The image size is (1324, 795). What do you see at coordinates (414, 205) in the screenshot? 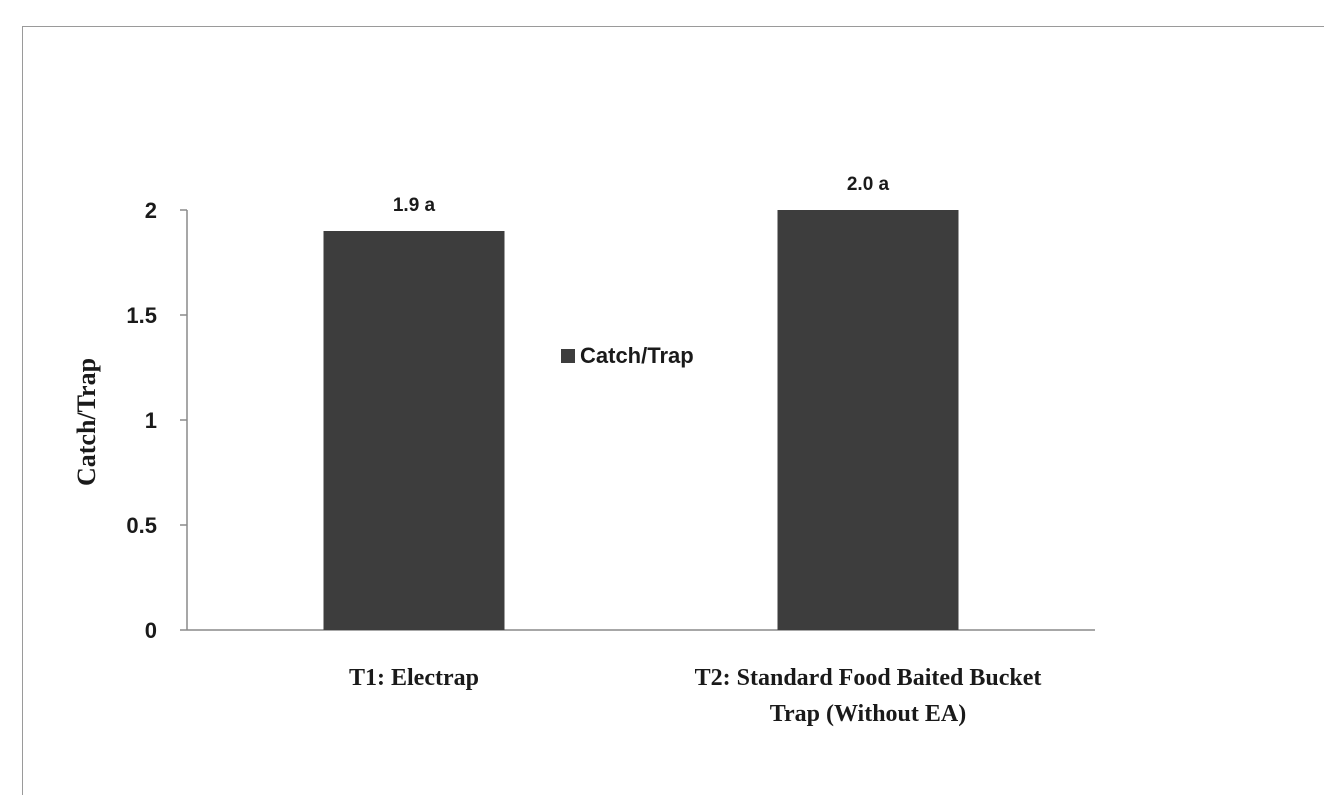
I see `bar-data-label: 1.9 a` at bounding box center [414, 205].